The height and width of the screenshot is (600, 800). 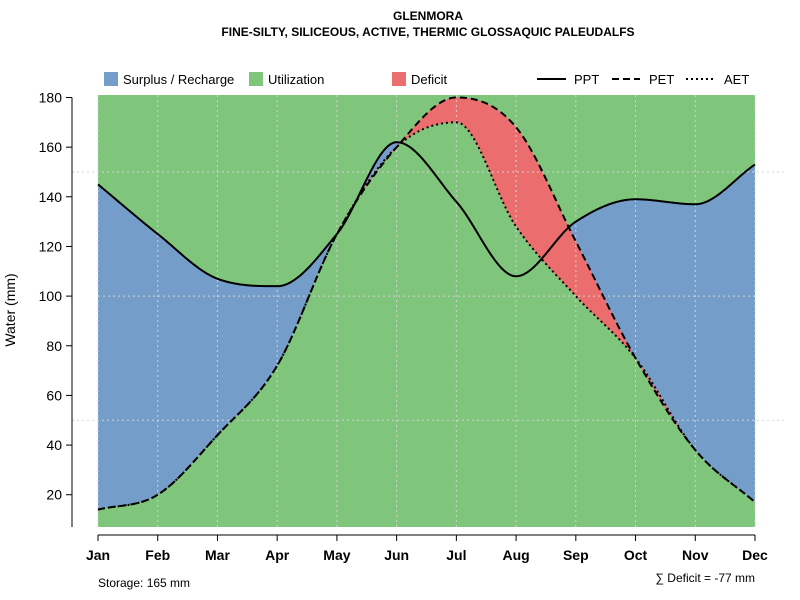 I want to click on y-tick-label-80: 80, so click(x=54, y=346).